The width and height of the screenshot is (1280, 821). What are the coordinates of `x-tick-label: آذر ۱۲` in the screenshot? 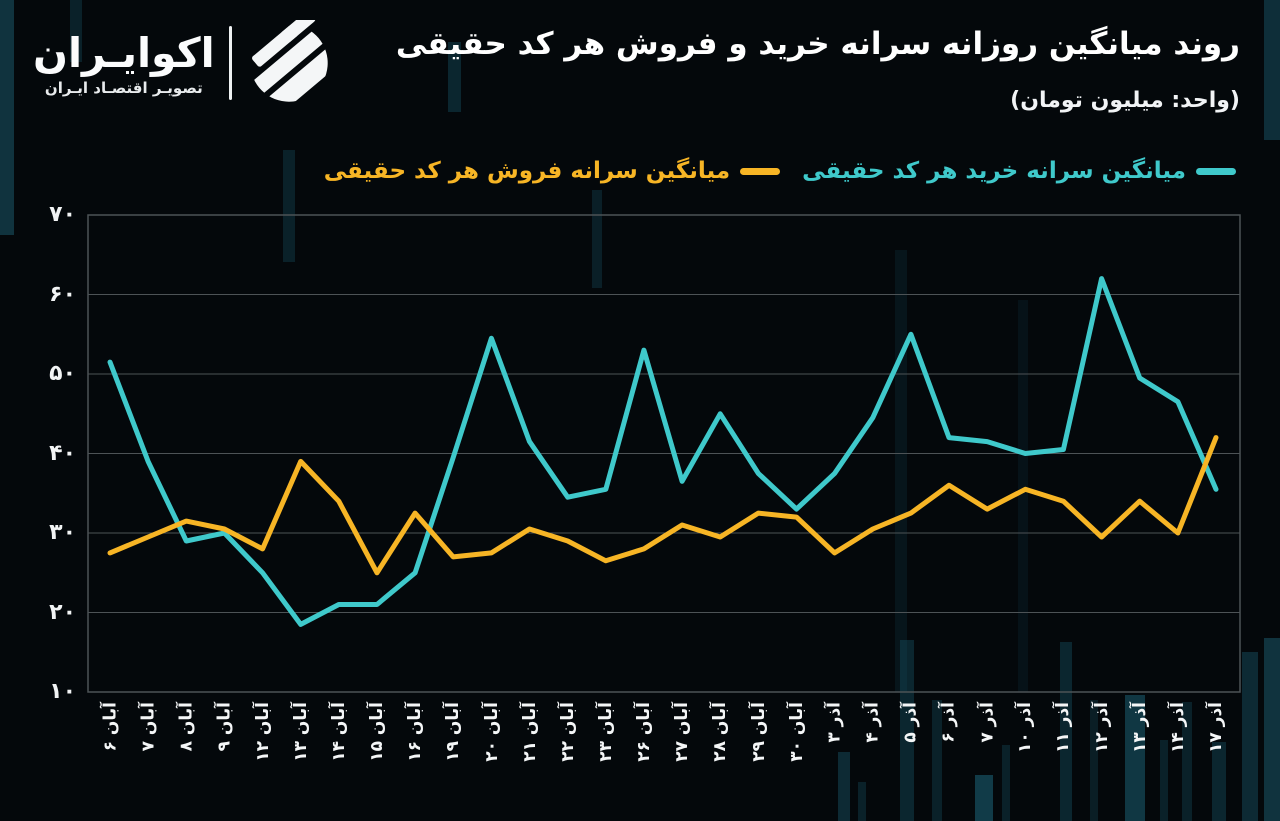 It's located at (1101, 728).